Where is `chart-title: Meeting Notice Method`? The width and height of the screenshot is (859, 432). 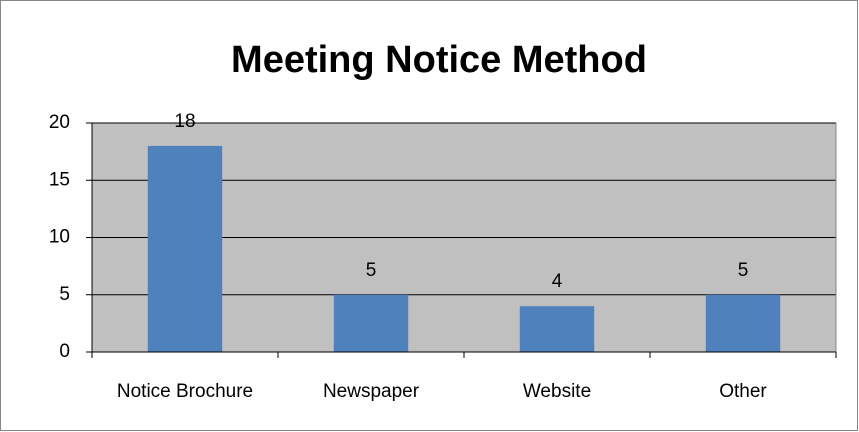
chart-title: Meeting Notice Method is located at coordinates (439, 60).